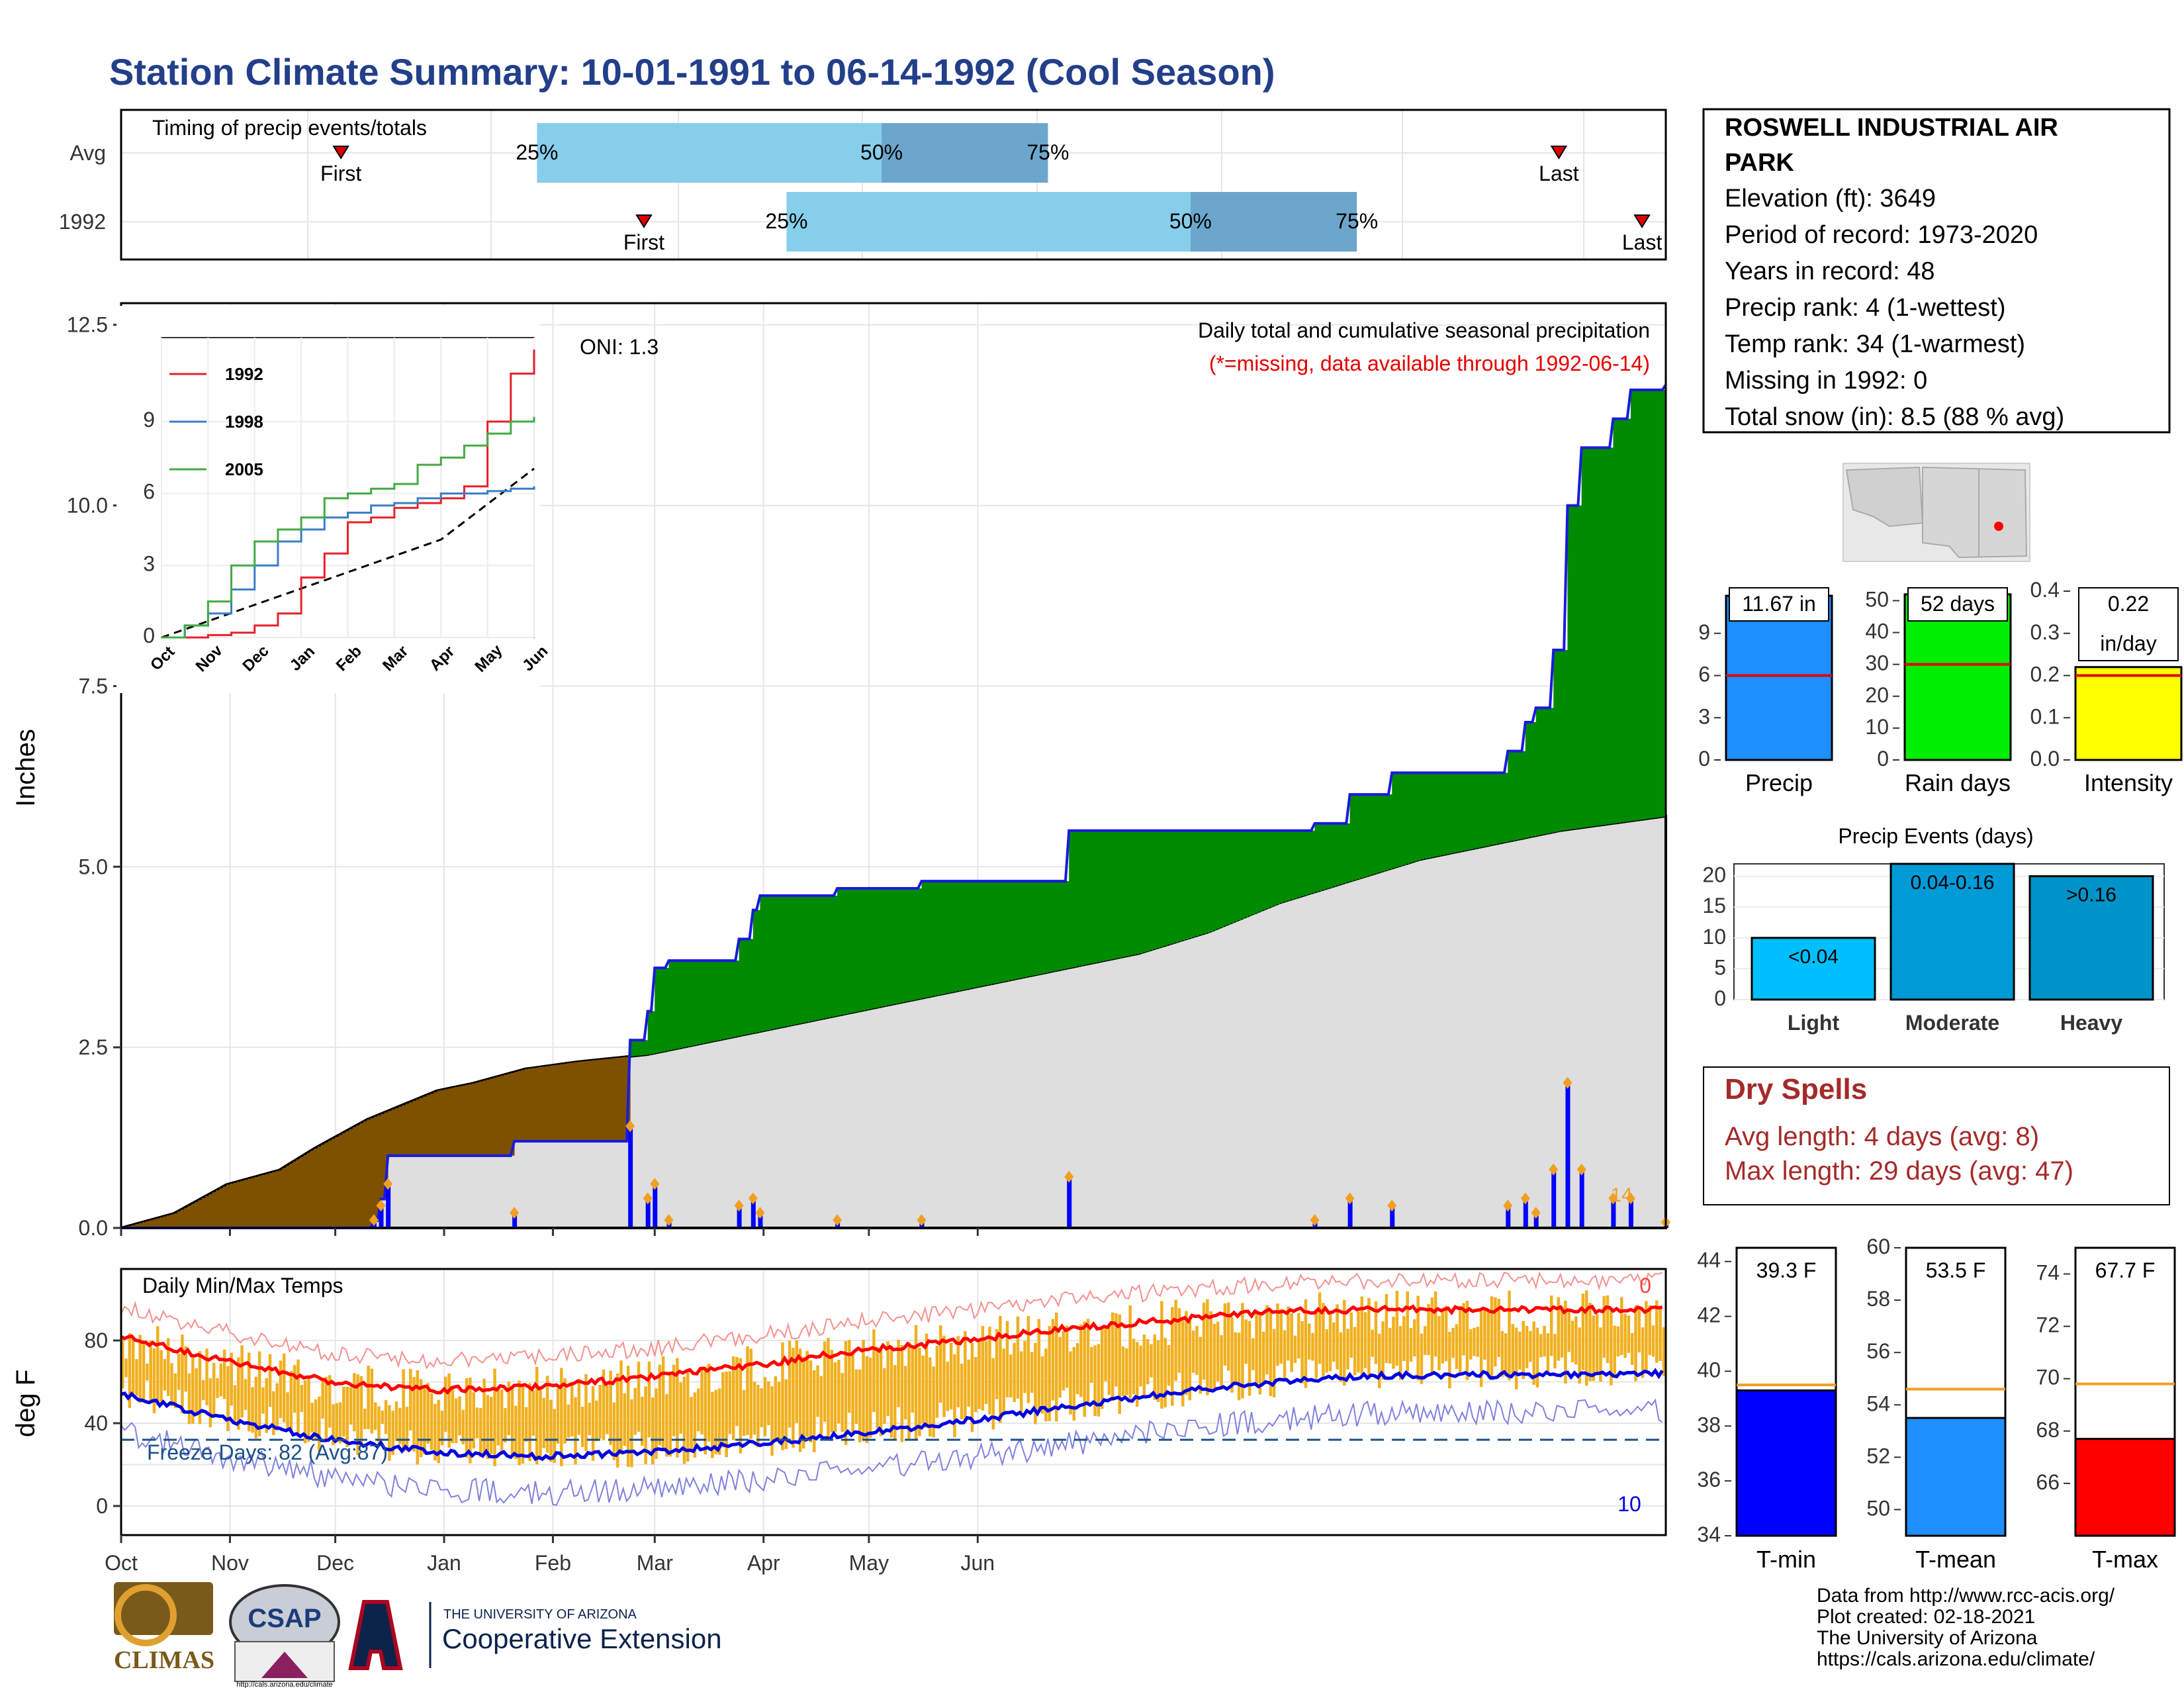  Describe the element at coordinates (2091, 938) in the screenshot. I see `events-bar` at that location.